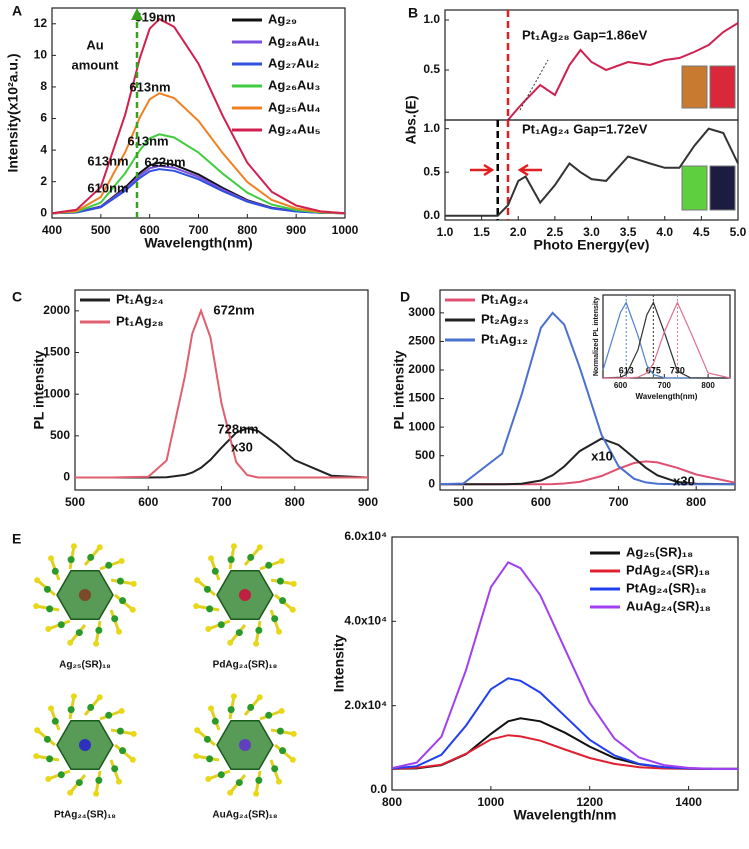 Image resolution: width=749 pixels, height=849 pixels. What do you see at coordinates (378, 789) in the screenshot?
I see `y-tick-label: 0.0` at bounding box center [378, 789].